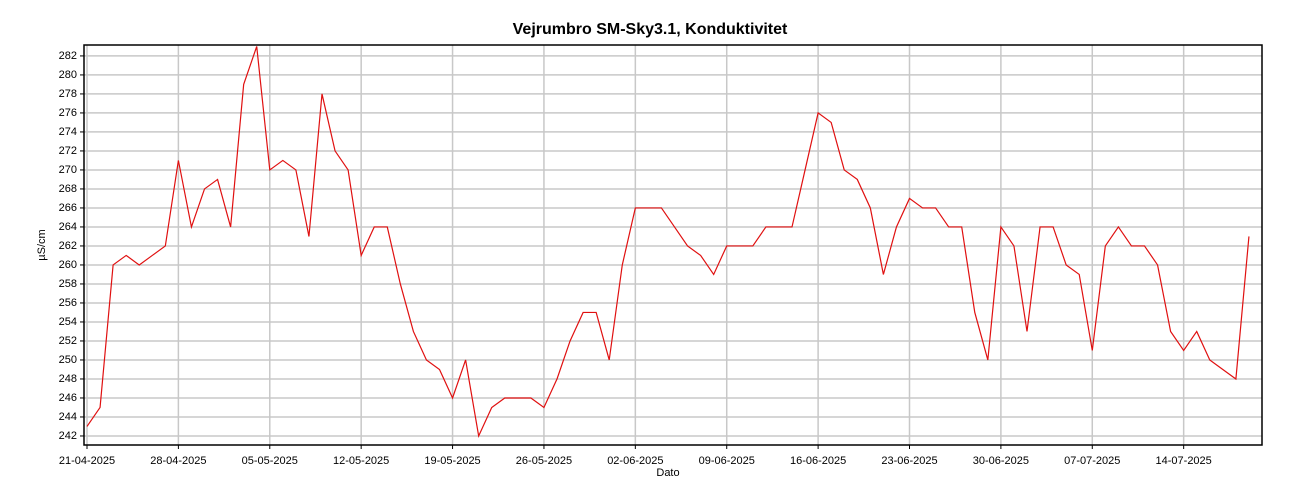 Image resolution: width=1300 pixels, height=500 pixels. I want to click on x-tick-label: 05-05-2025, so click(270, 461).